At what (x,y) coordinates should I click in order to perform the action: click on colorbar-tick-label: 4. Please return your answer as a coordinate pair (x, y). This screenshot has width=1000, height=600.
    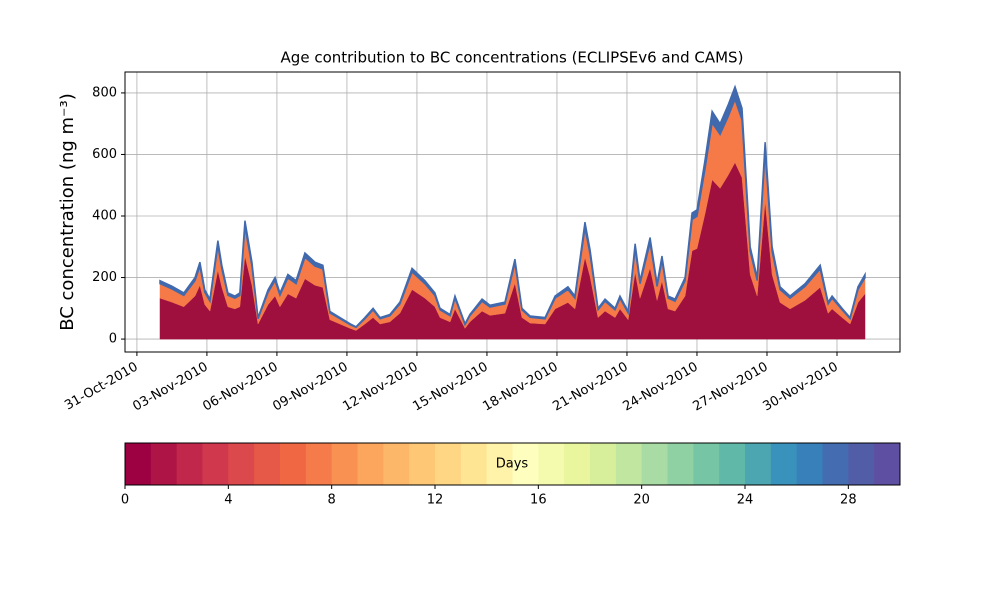
    Looking at the image, I should click on (228, 500).